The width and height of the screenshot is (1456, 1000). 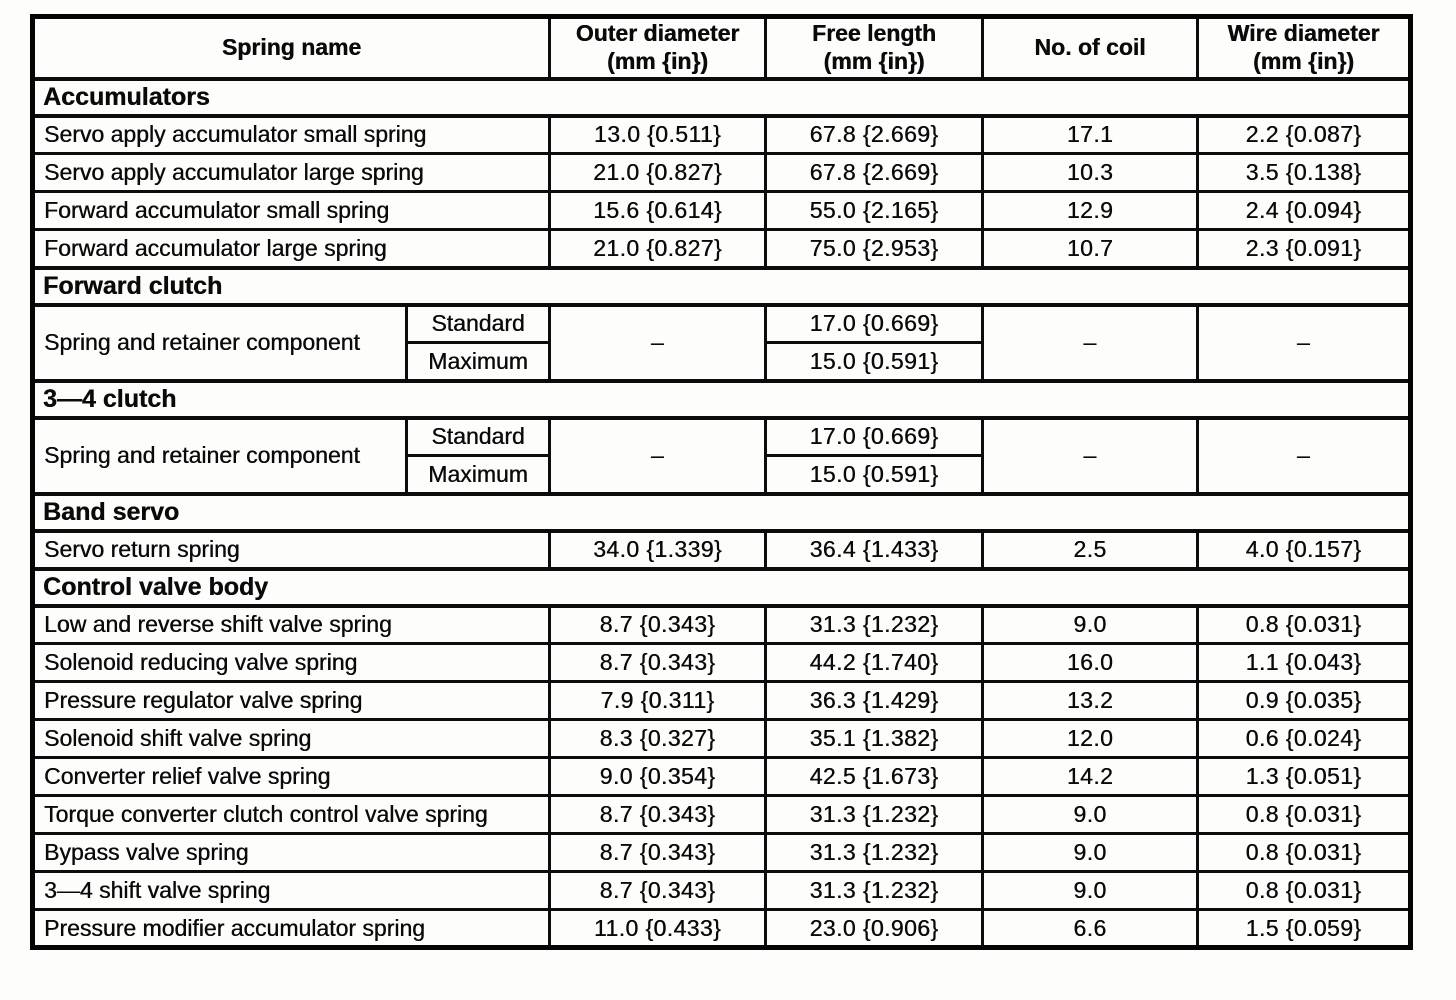 I want to click on outer-diameter-cell: 9.0 {0.354}, so click(x=657, y=776).